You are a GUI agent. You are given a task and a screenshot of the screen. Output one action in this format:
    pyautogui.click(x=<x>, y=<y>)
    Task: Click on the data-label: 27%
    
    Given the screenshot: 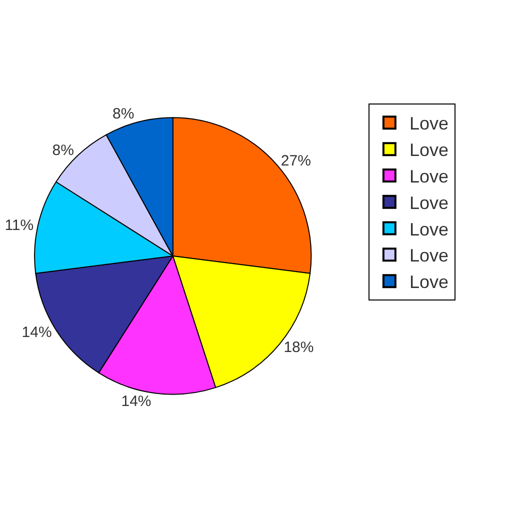 What is the action you would take?
    pyautogui.click(x=295, y=161)
    